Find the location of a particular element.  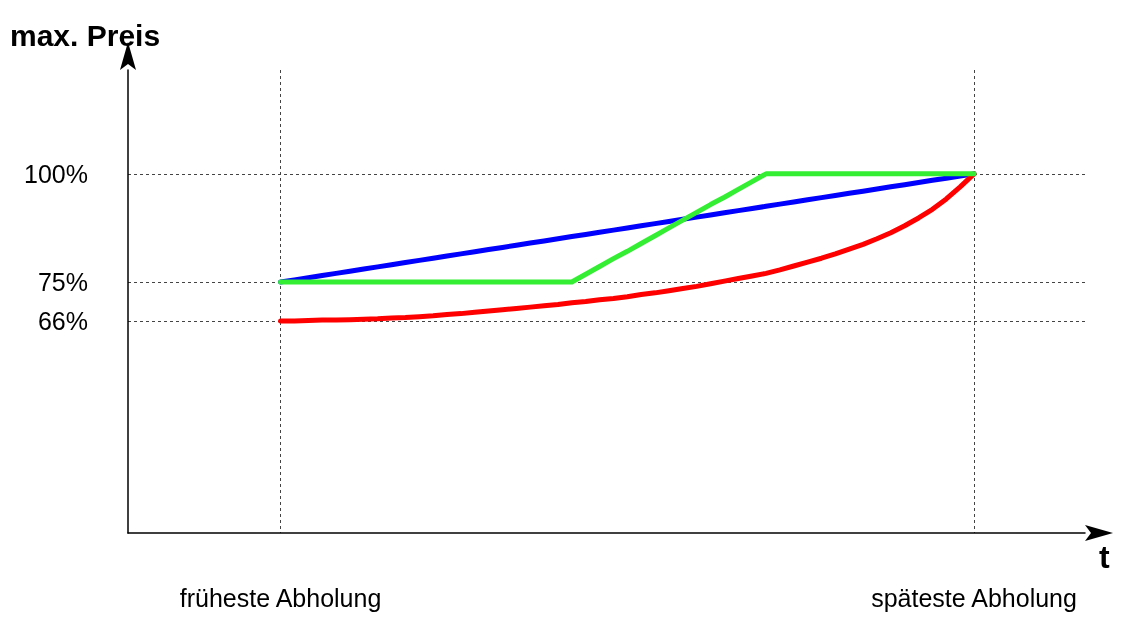

x-tick-label: früheste Abholung is located at coordinates (280, 597).